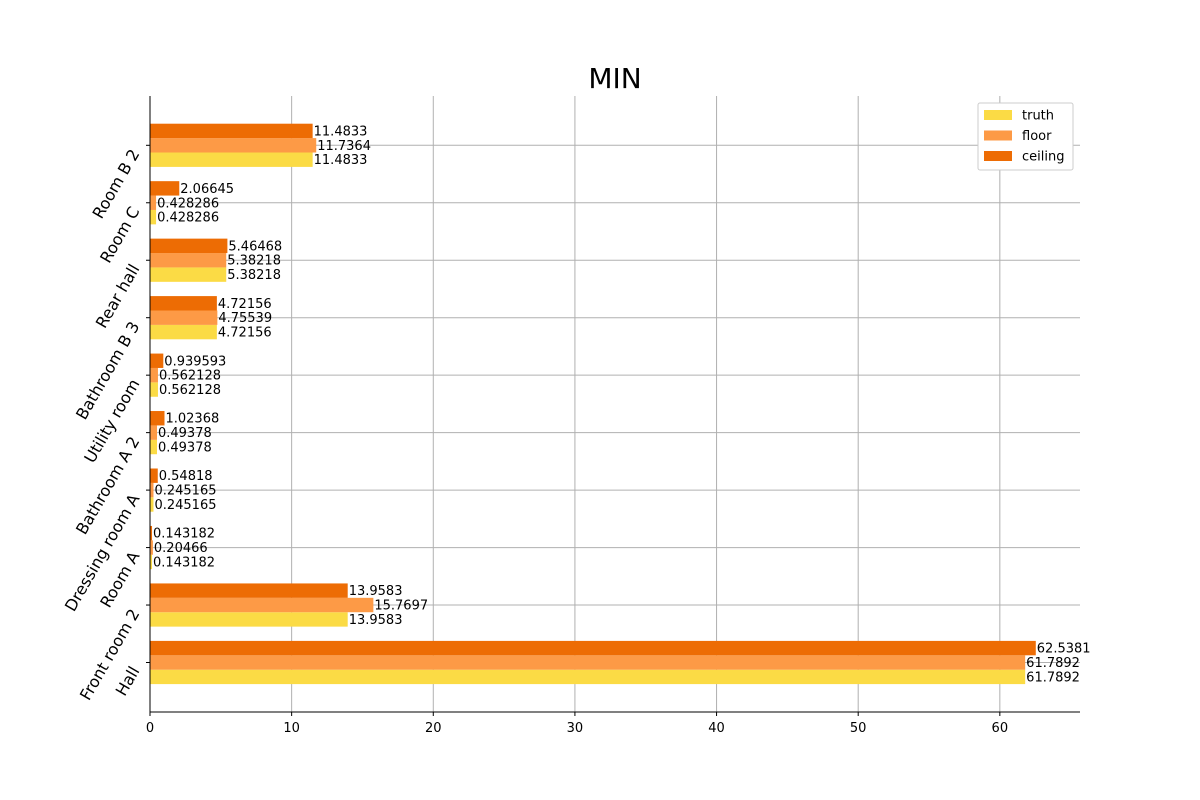 The height and width of the screenshot is (800, 1200). What do you see at coordinates (254, 261) in the screenshot?
I see `value-label-floor: 5.38218` at bounding box center [254, 261].